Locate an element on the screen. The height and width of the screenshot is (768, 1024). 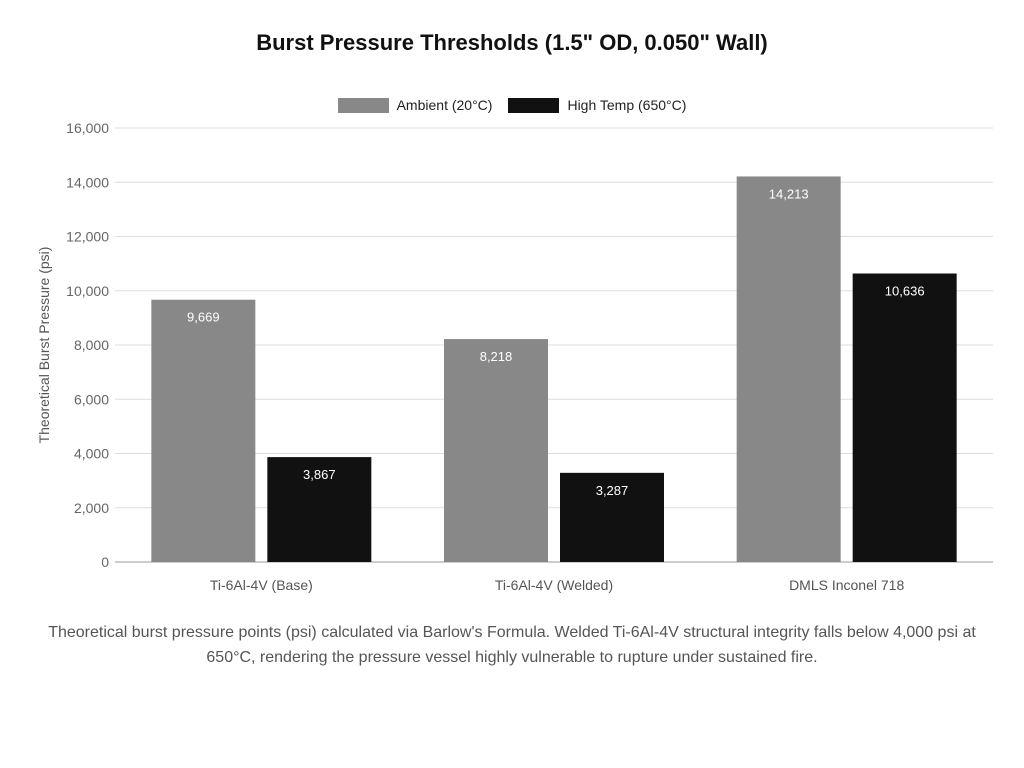
legend-label-ambient: Ambient (20°C) is located at coordinates (444, 105).